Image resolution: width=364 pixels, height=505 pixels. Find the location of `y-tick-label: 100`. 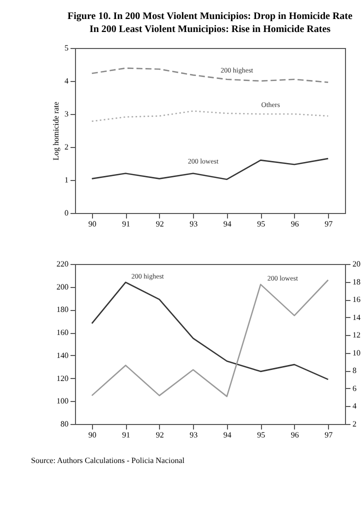

y-tick-label: 100 is located at coordinates (62, 401).